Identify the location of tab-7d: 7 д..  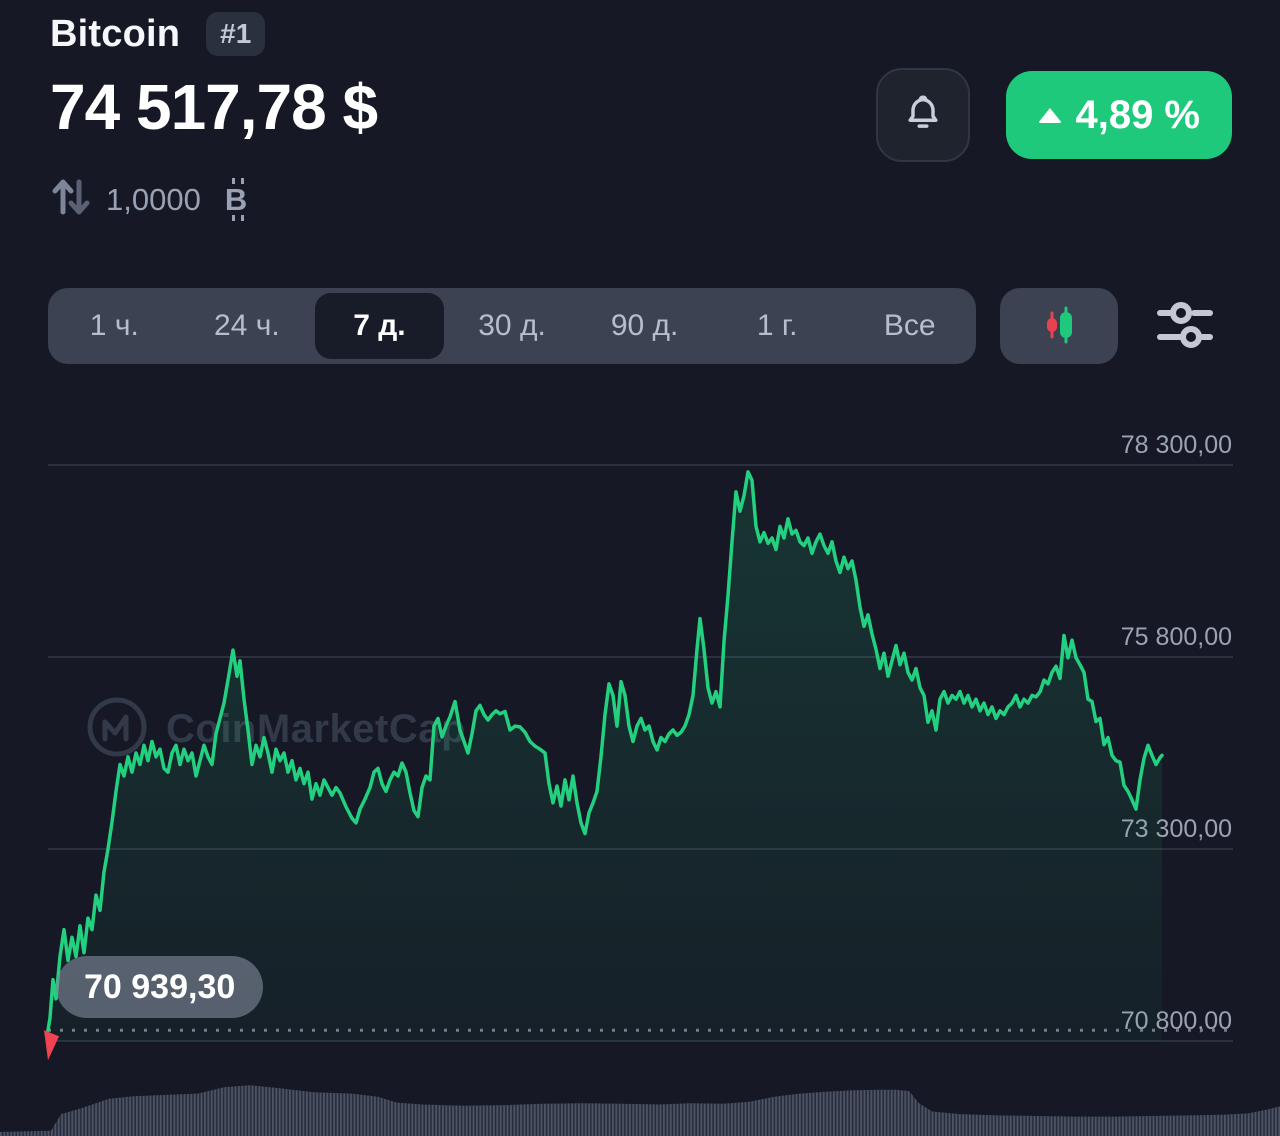
(379, 326).